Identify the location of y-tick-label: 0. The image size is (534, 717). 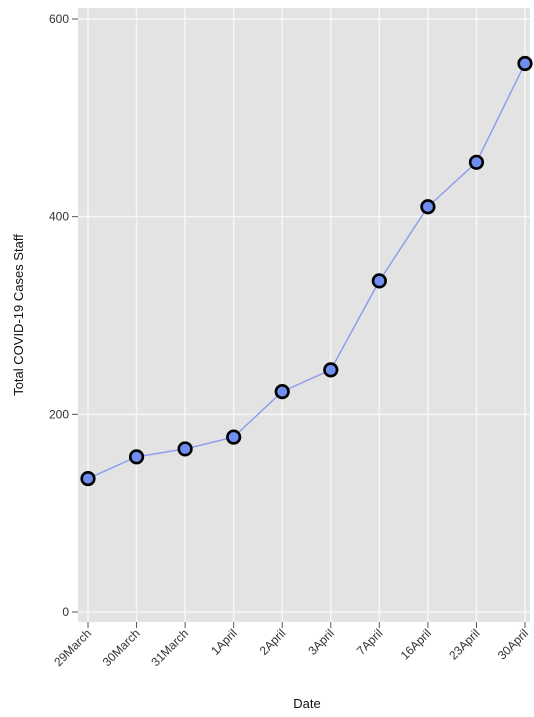
(65, 612).